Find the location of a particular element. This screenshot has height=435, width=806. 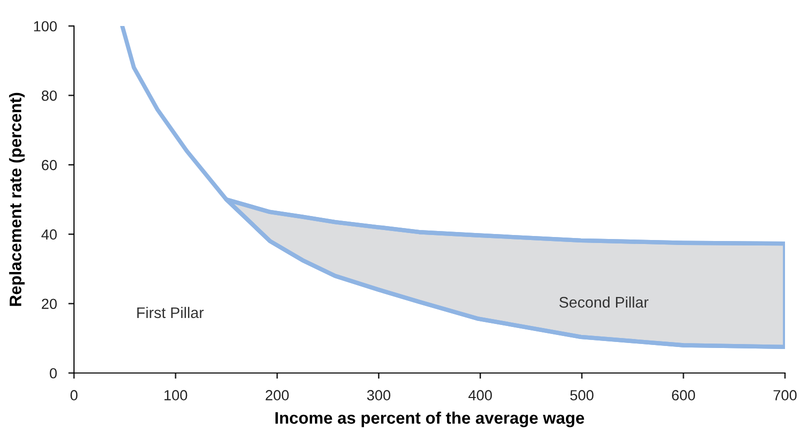

y-axis-title: Replacement rate (percent) is located at coordinates (17, 199).